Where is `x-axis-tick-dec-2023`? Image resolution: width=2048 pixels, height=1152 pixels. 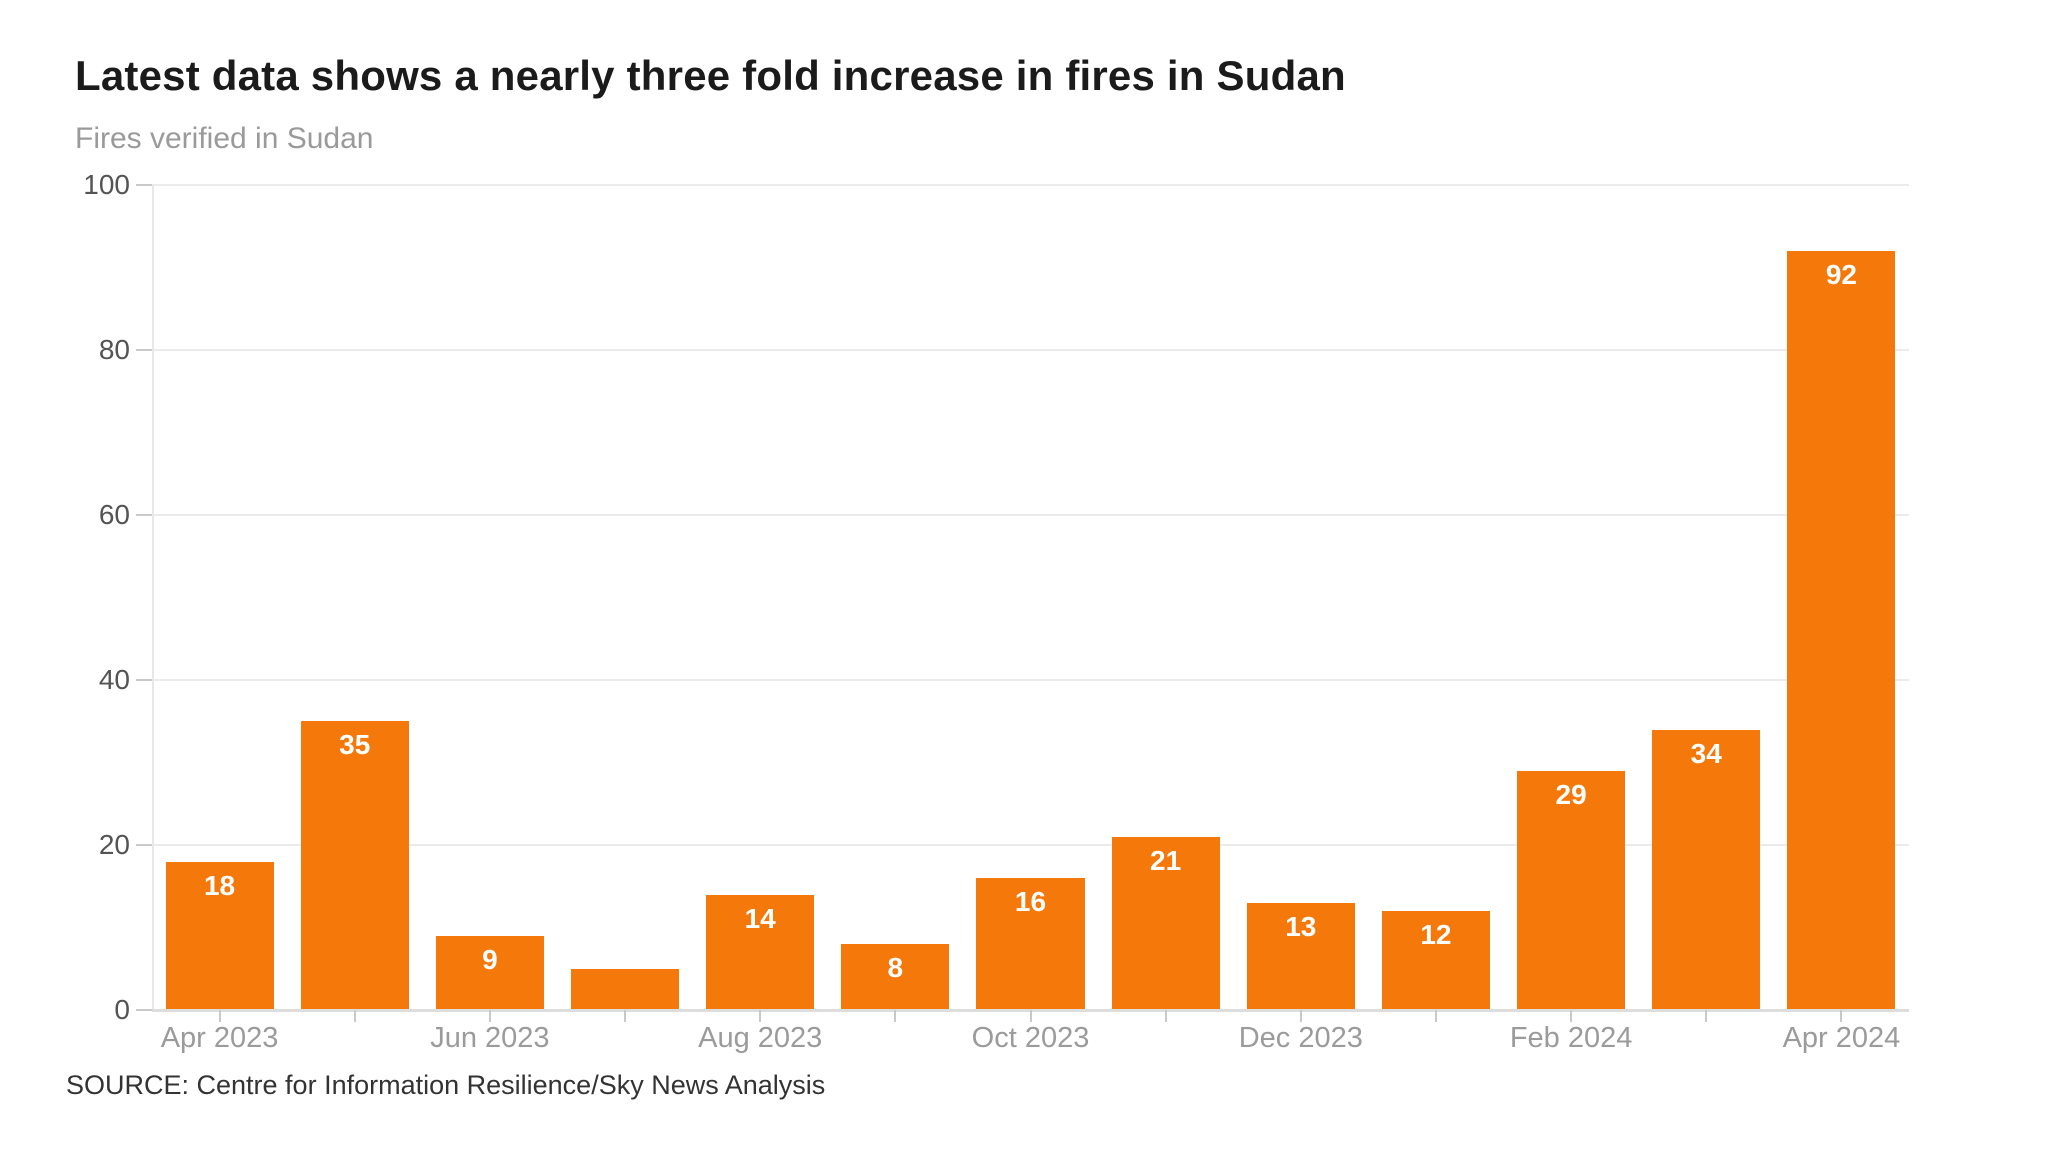 x-axis-tick-dec-2023 is located at coordinates (1300, 1016).